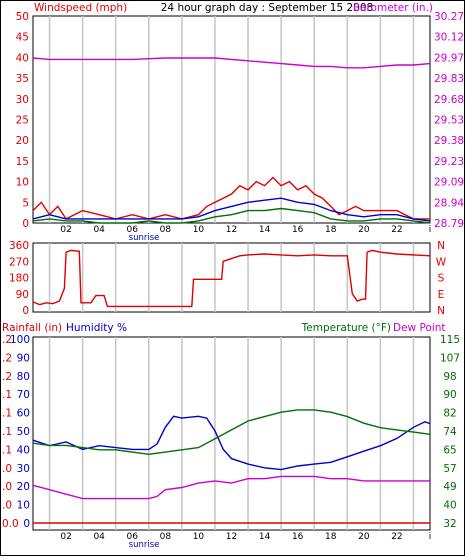 This screenshot has height=560, width=465. Describe the element at coordinates (22, 100) in the screenshot. I see `windspeed-tick-label: 30` at that location.